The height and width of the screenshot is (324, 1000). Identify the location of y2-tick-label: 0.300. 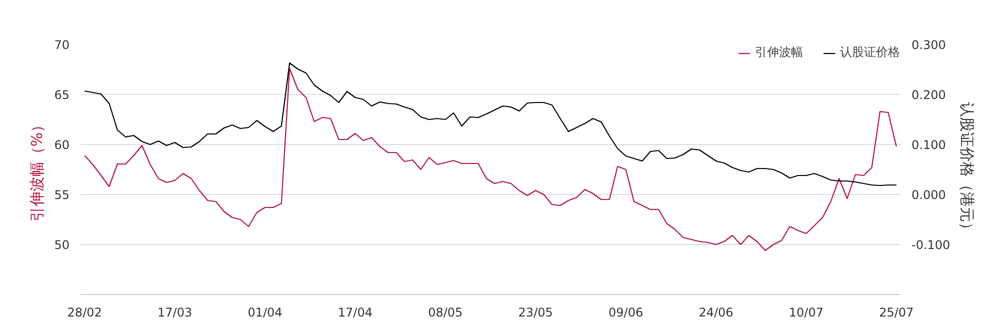
(929, 45).